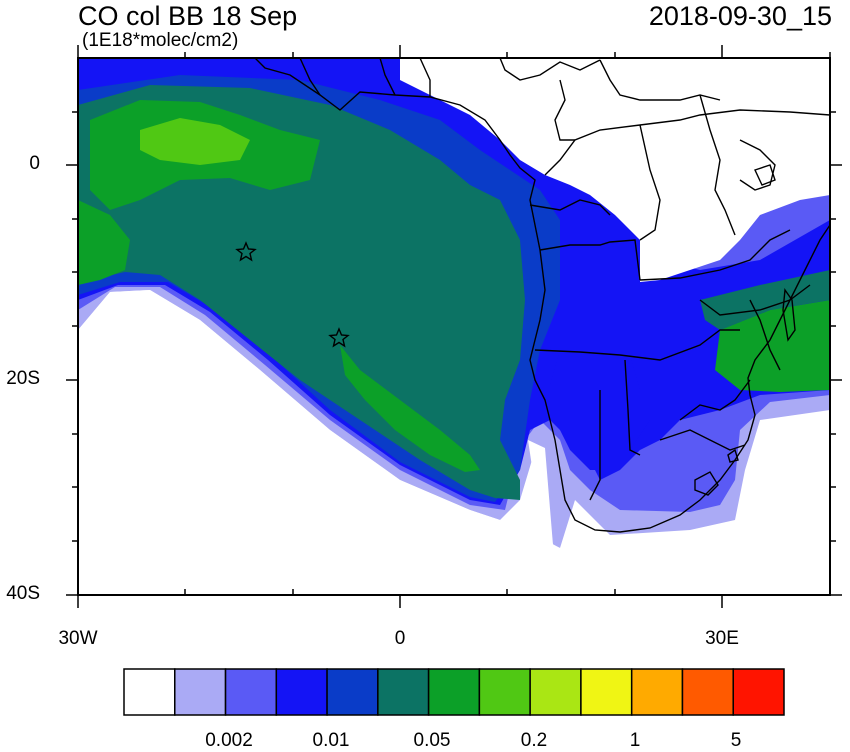  Describe the element at coordinates (789, 315) in the screenshot. I see `lake-malawi` at that location.